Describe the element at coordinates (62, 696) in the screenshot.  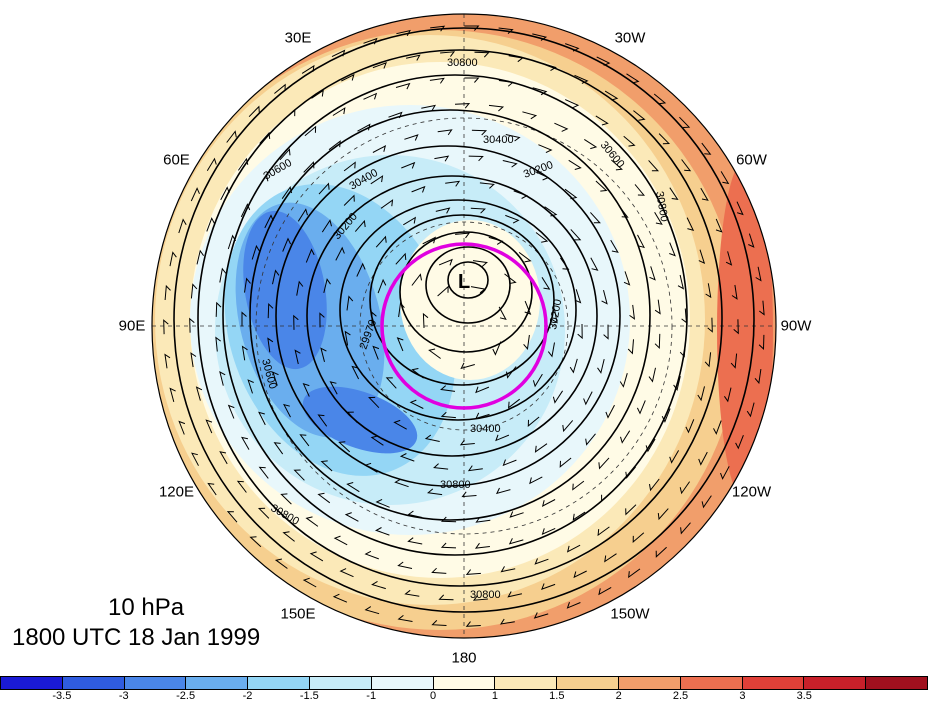
I see `colorbar-tick-label: -3.5` at that location.